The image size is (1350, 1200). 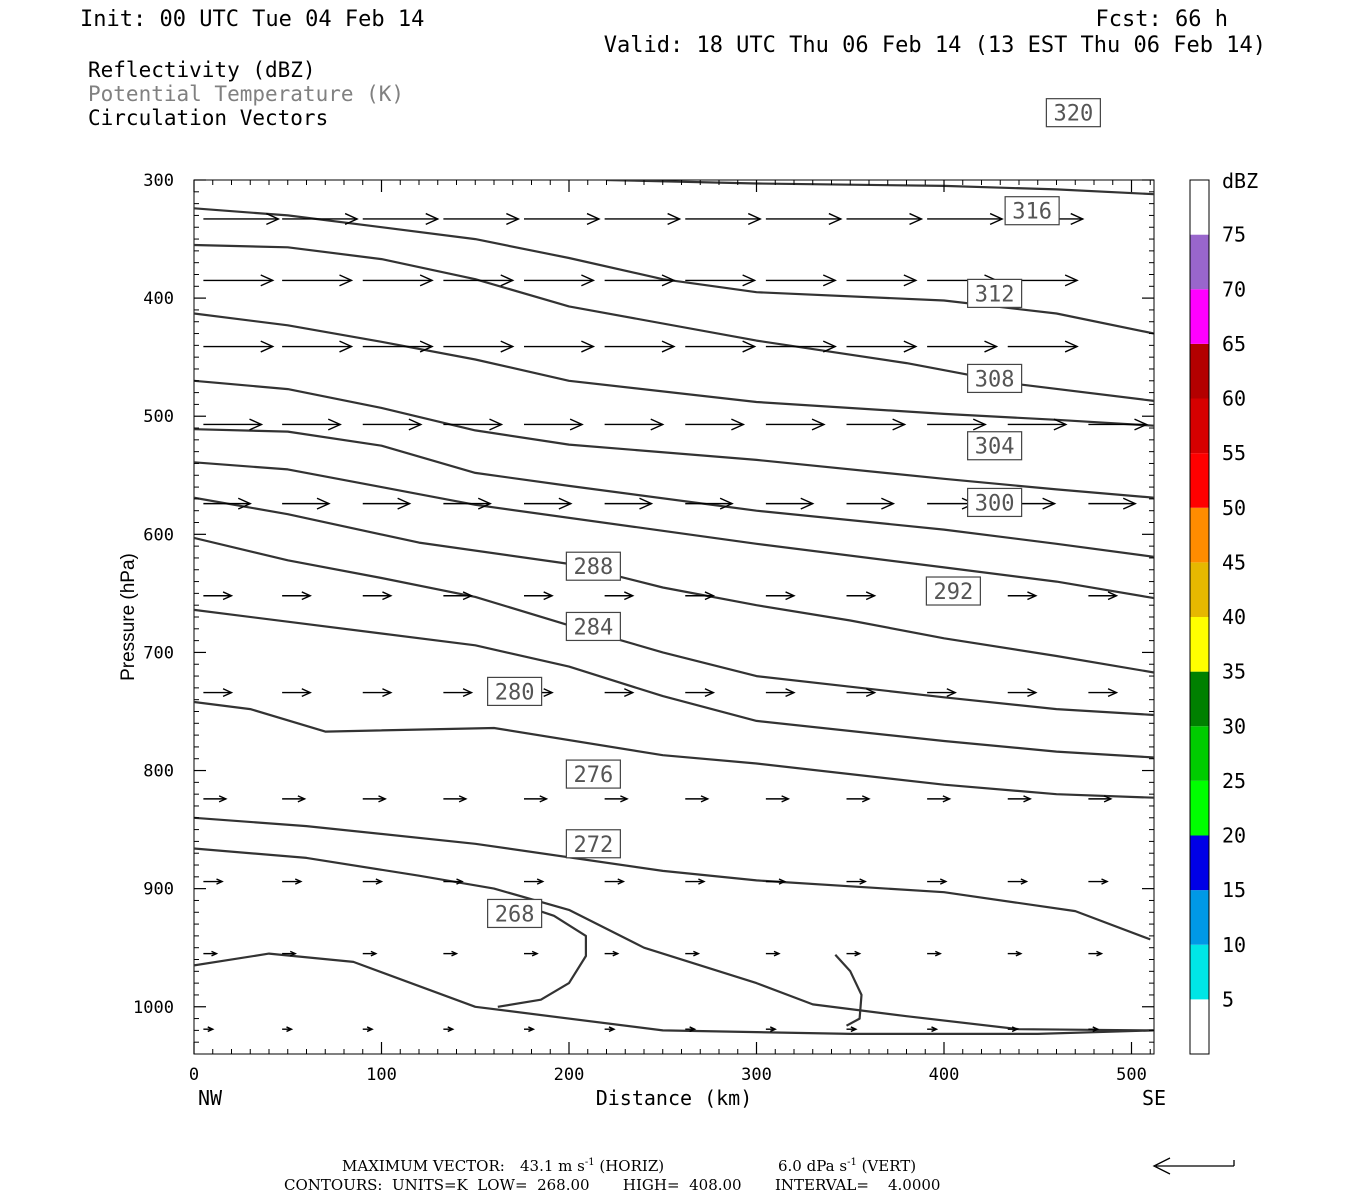 What do you see at coordinates (594, 775) in the screenshot?
I see `contour-label-text: 276` at bounding box center [594, 775].